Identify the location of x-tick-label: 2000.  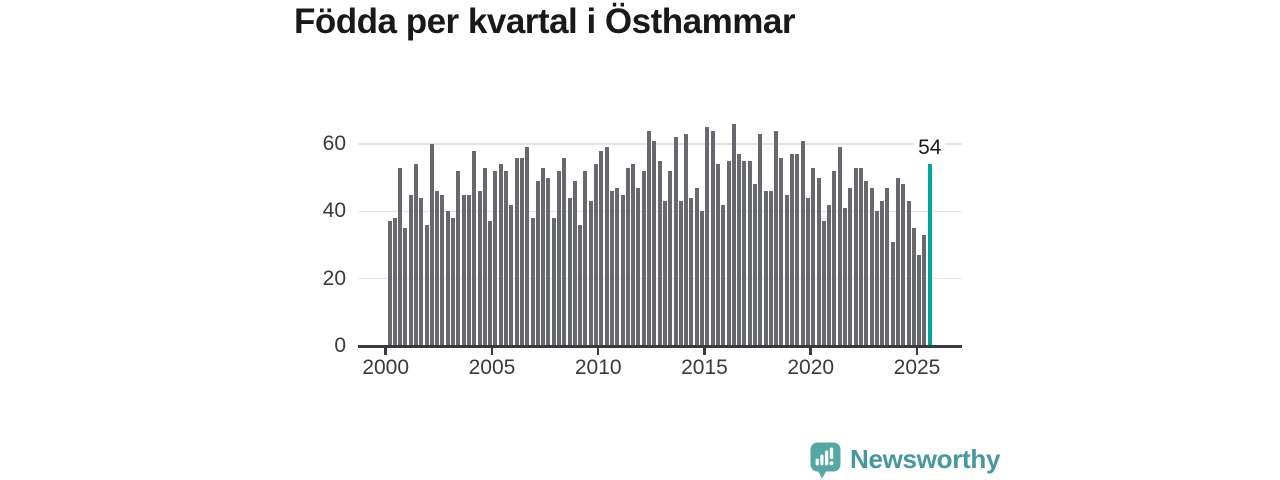
(386, 367).